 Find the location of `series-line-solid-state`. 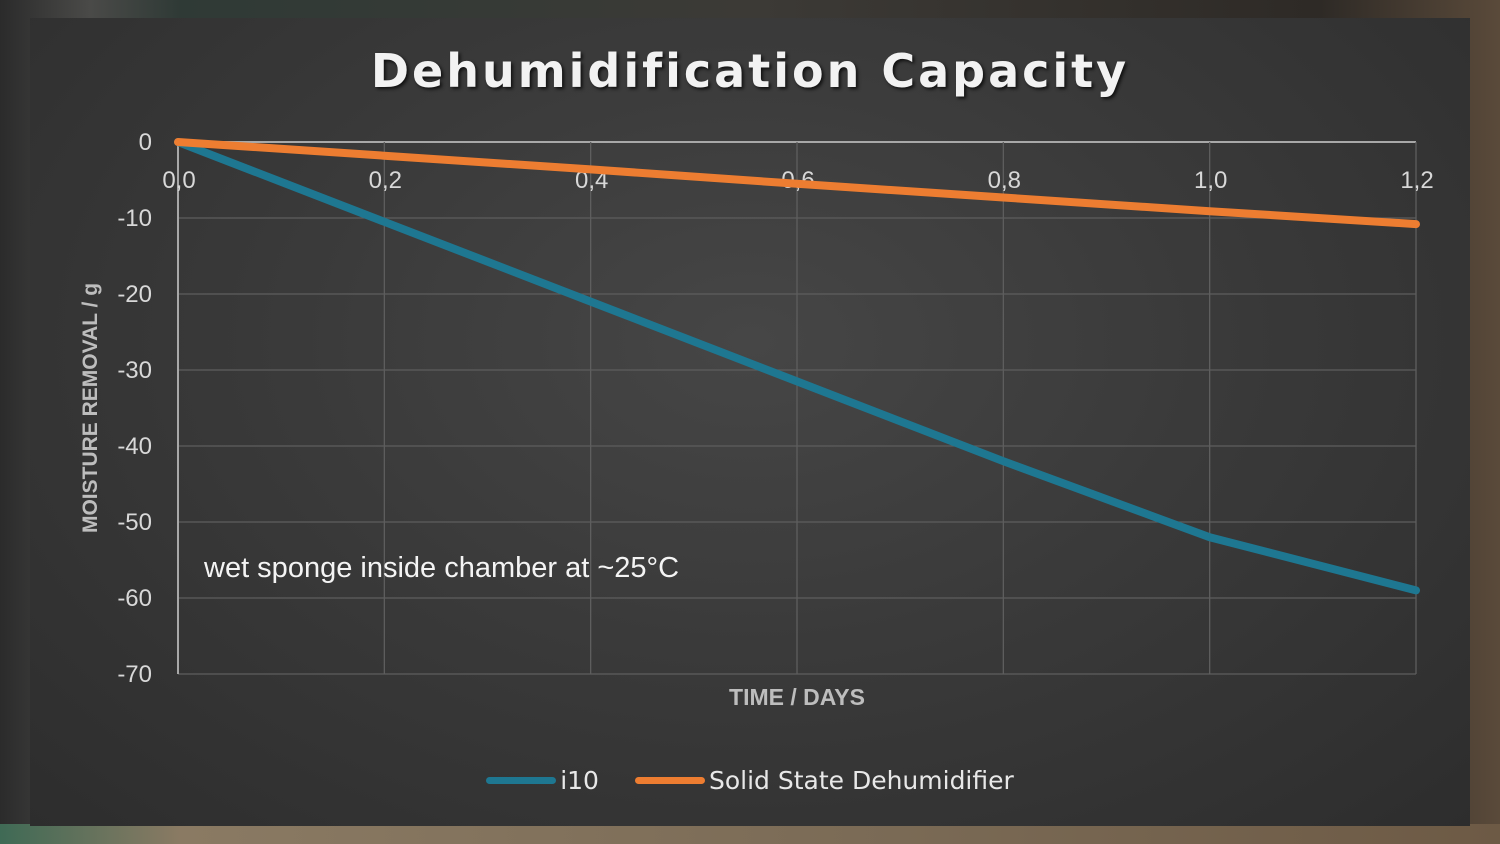

series-line-solid-state is located at coordinates (797, 183).